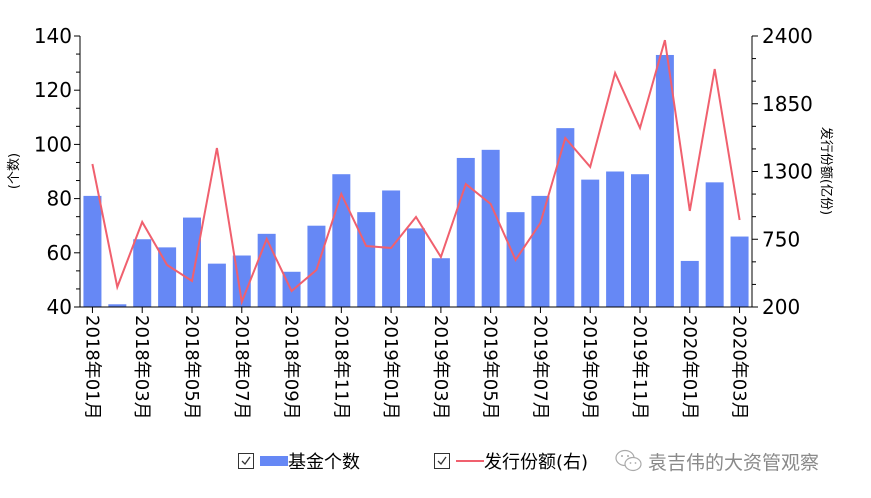  I want to click on legend: 基金个数 发行份额(右), so click(435, 461).